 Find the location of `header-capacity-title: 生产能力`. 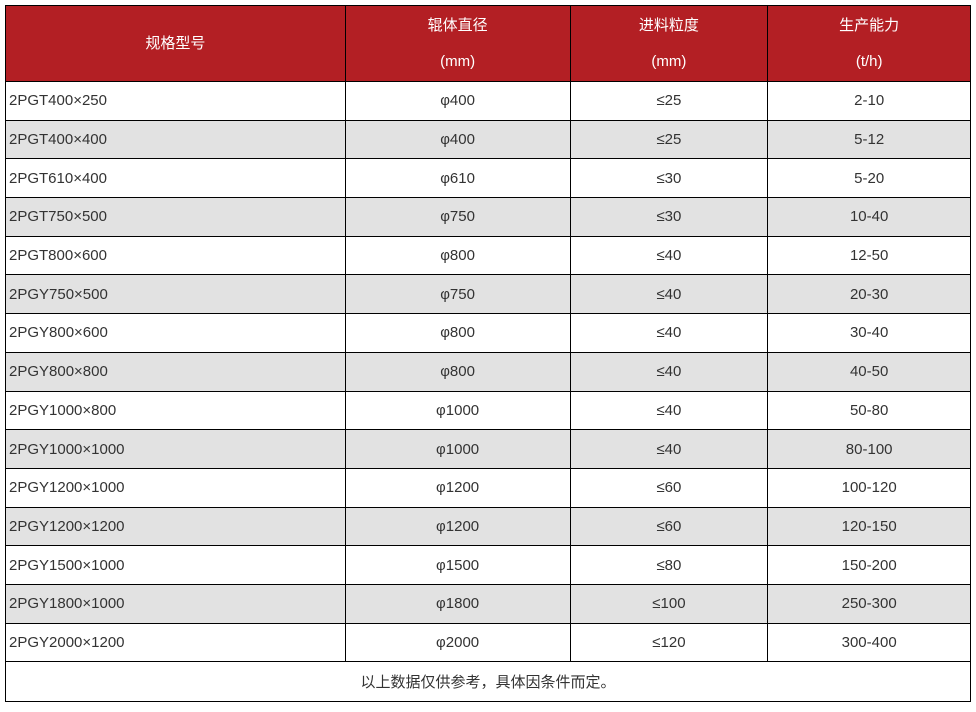

header-capacity-title: 生产能力 is located at coordinates (869, 25).